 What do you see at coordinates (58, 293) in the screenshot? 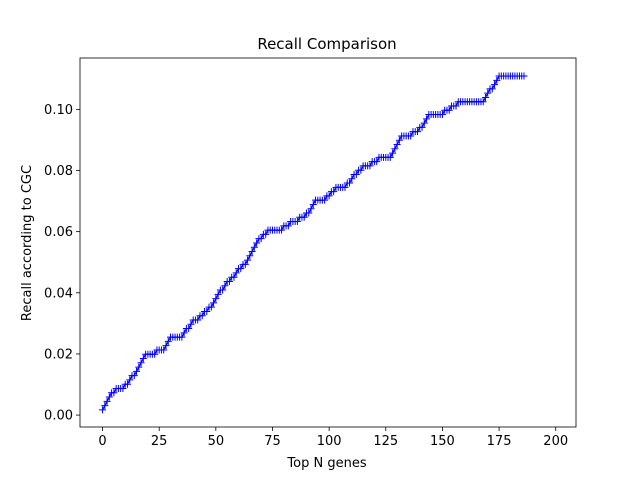
I see `y-tick-label-2: 0.04` at bounding box center [58, 293].